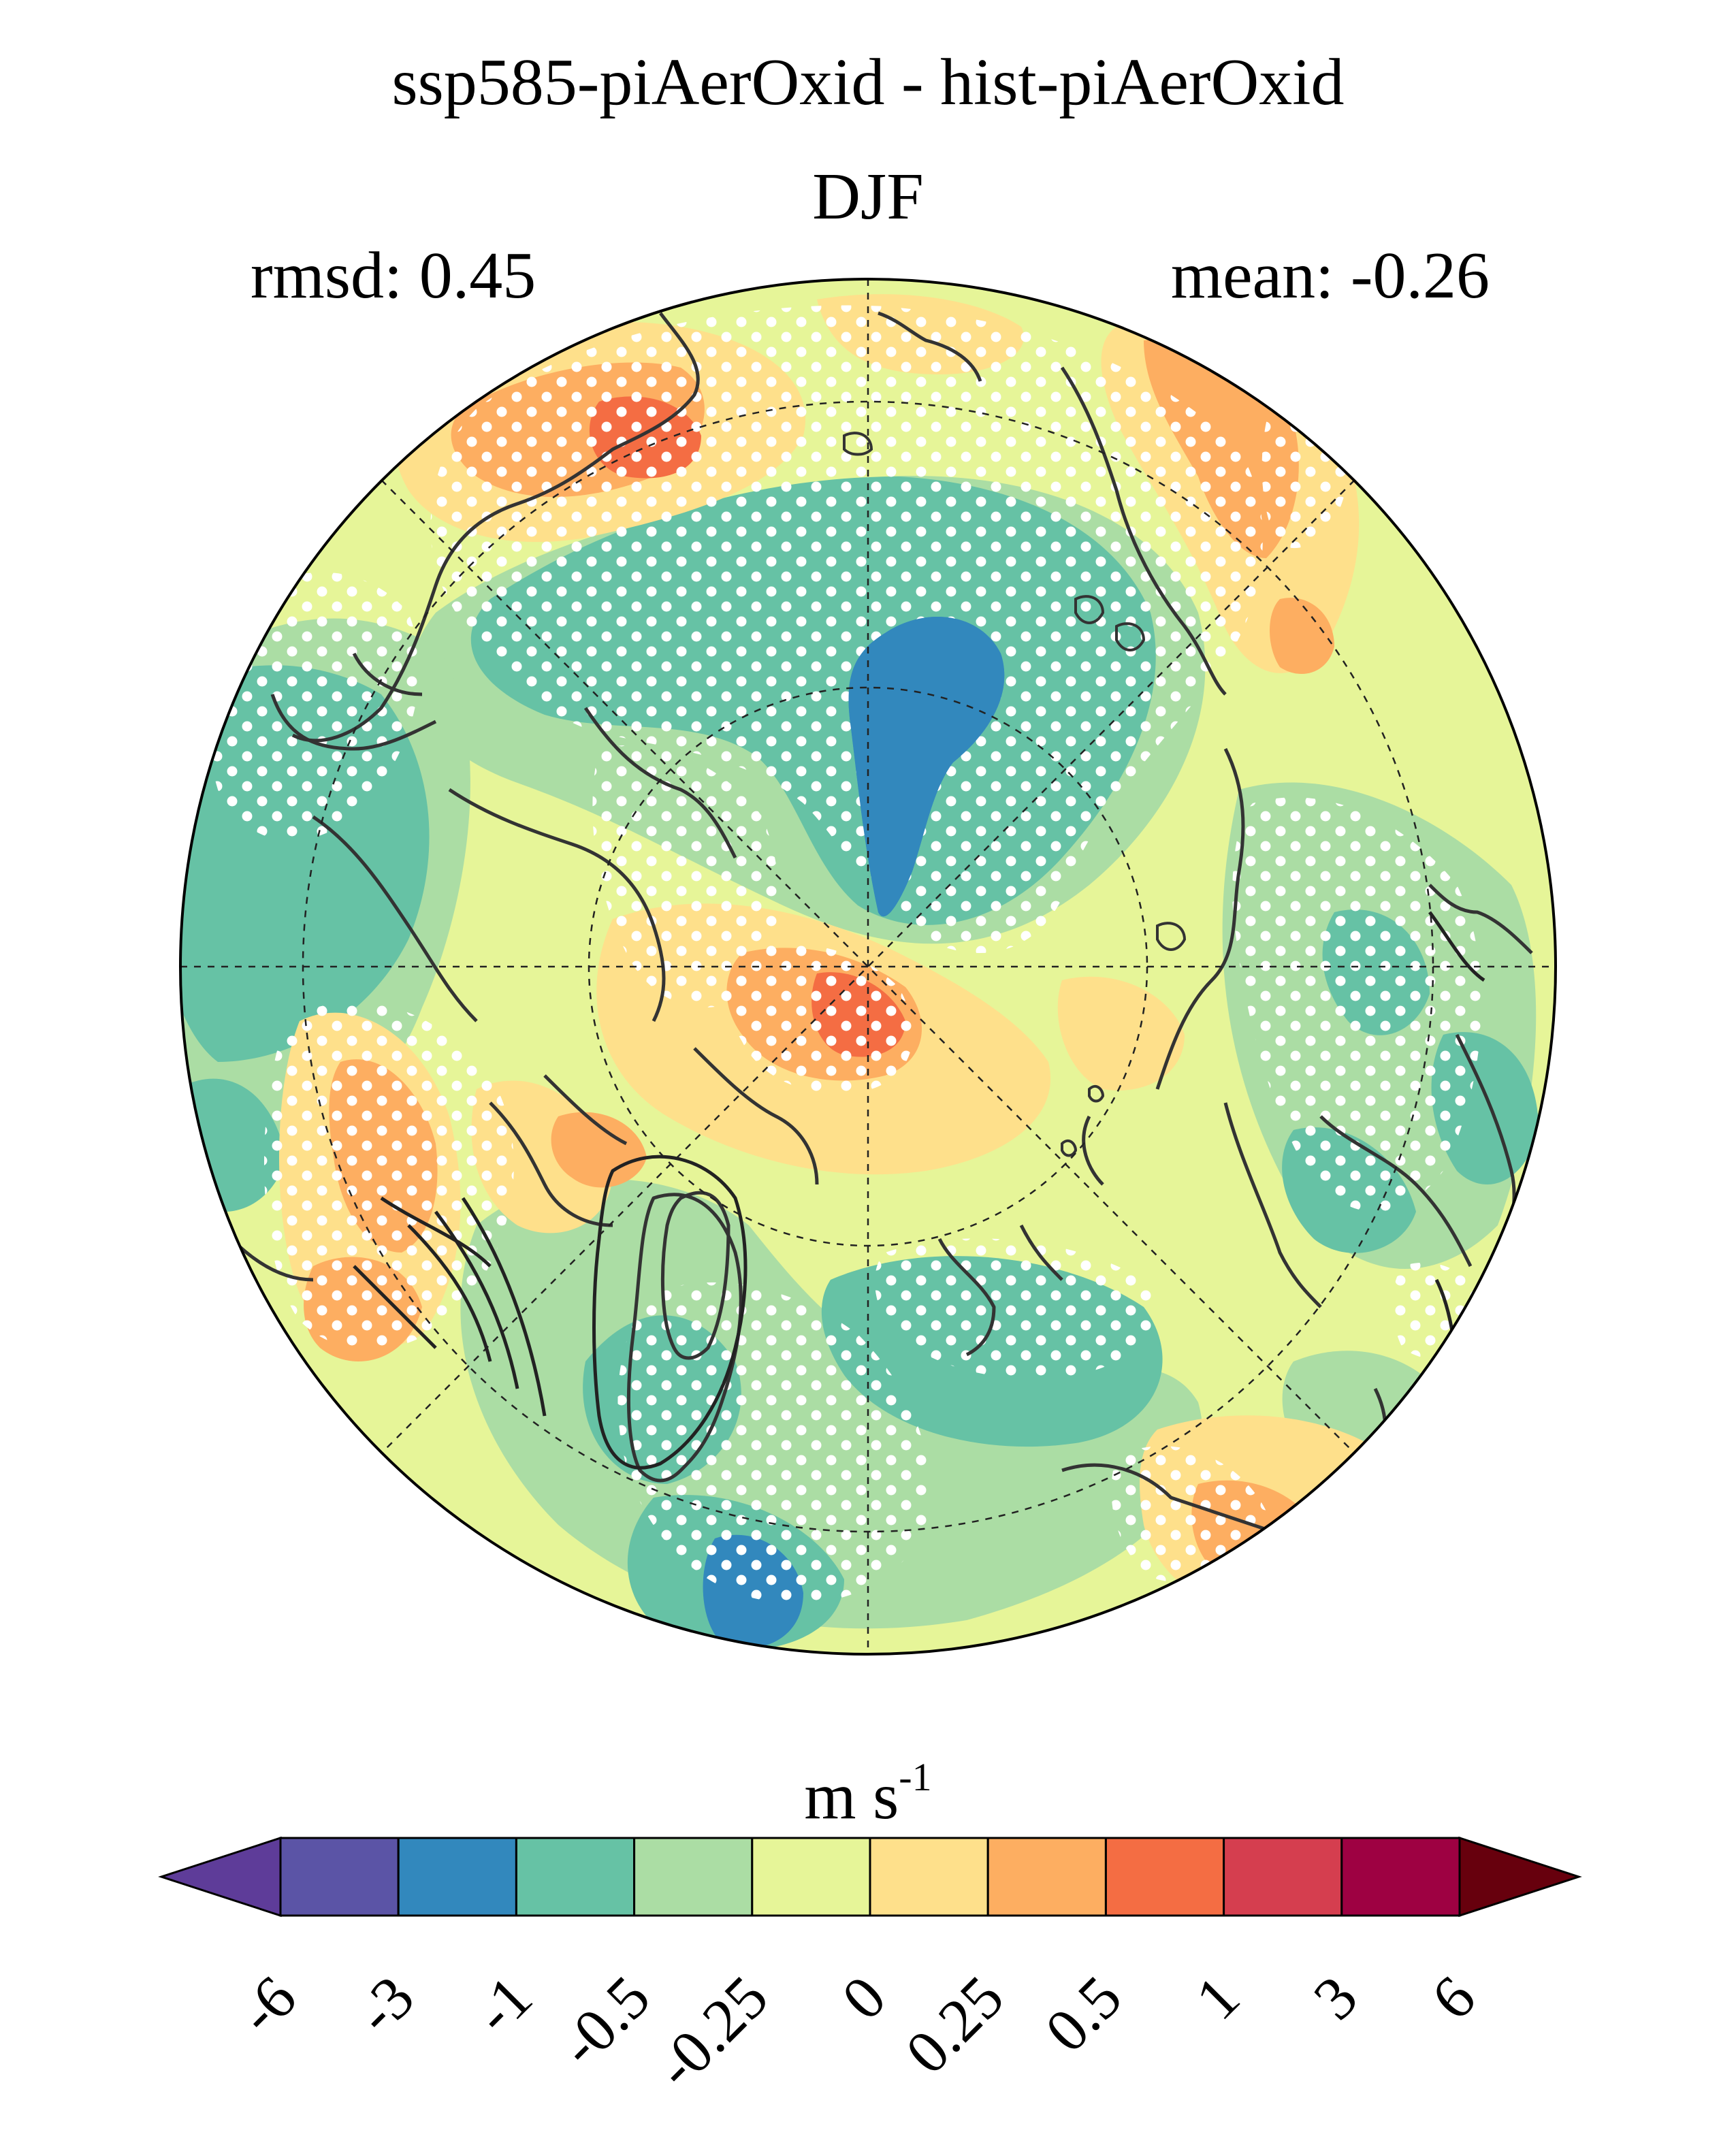 This screenshot has width=1736, height=2130. I want to click on colorbar-tick-label: -0.25, so click(712, 2032).